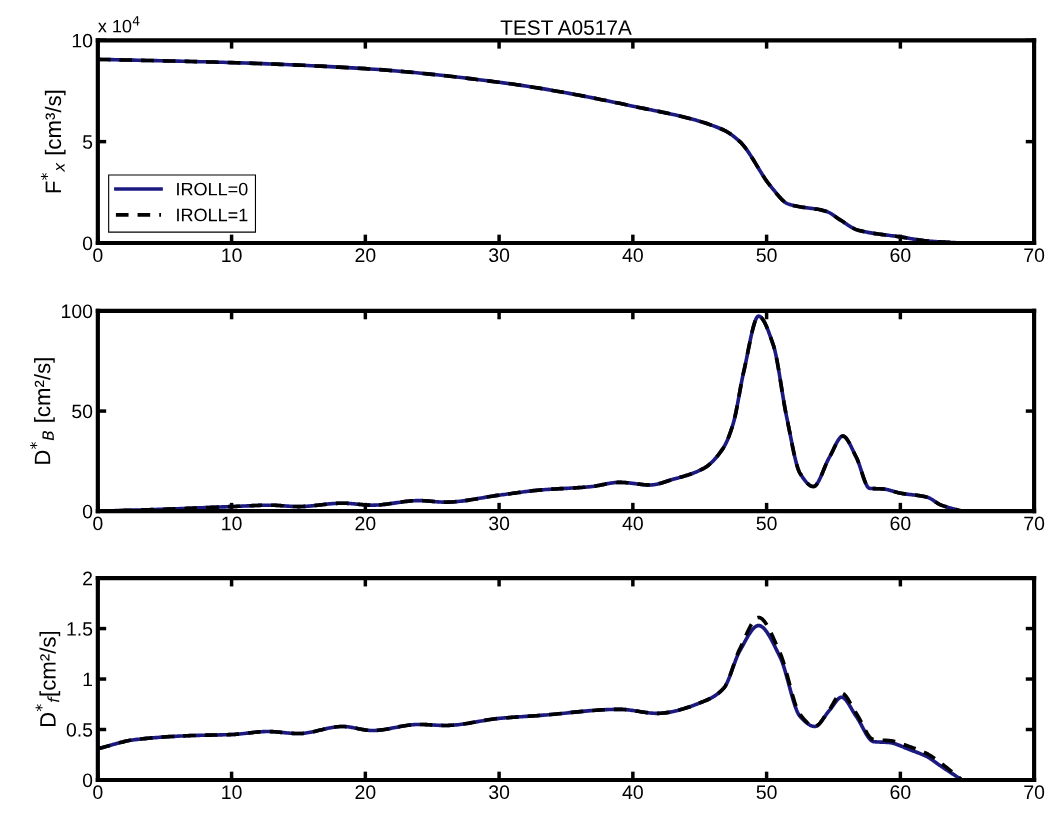 The image size is (1052, 814). What do you see at coordinates (87, 578) in the screenshot?
I see `y-tick-label: 2` at bounding box center [87, 578].